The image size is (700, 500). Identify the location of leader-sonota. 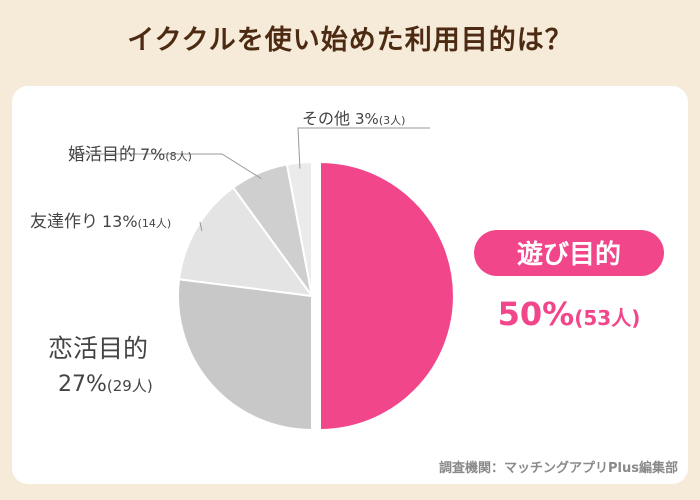
(363, 148).